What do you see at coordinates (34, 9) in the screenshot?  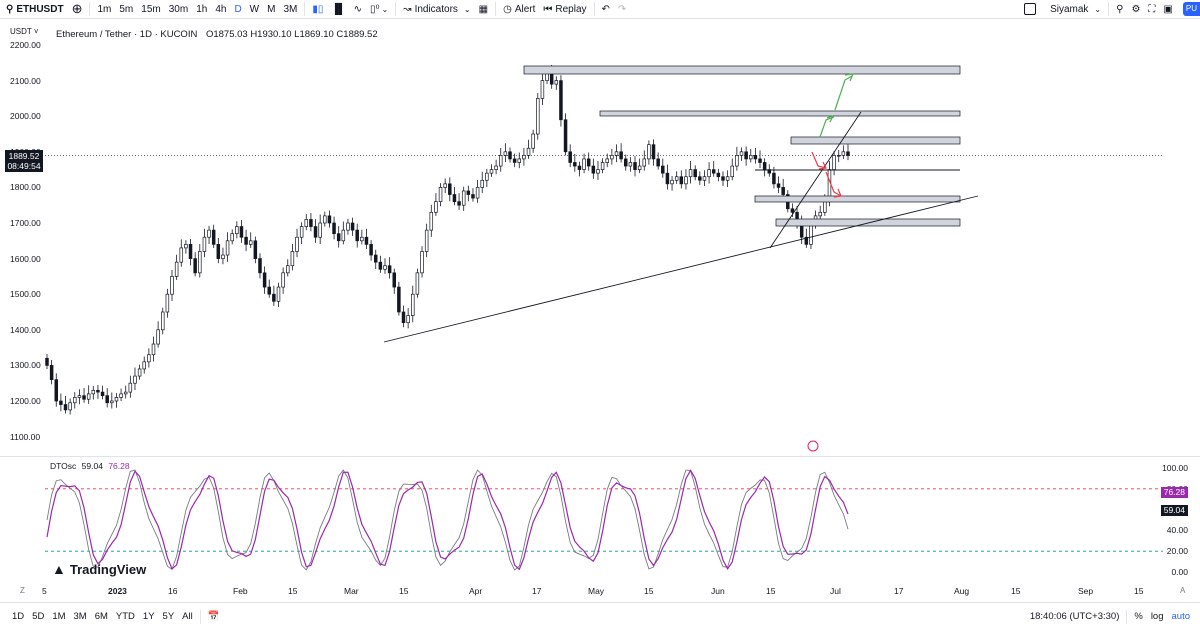 I see `symbol-search: ⚲ ETHUSDT` at bounding box center [34, 9].